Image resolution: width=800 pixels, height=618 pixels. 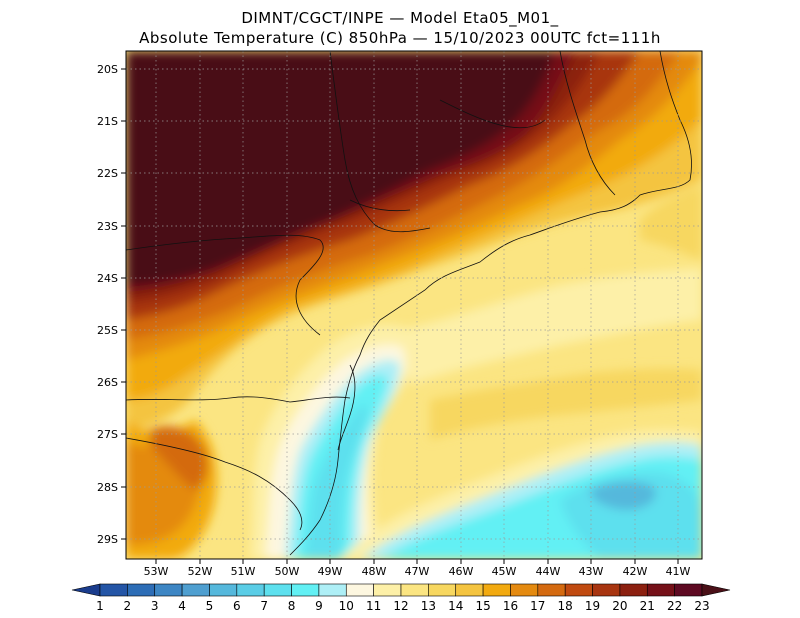 What do you see at coordinates (455, 606) in the screenshot?
I see `colorbar-label: 14` at bounding box center [455, 606].